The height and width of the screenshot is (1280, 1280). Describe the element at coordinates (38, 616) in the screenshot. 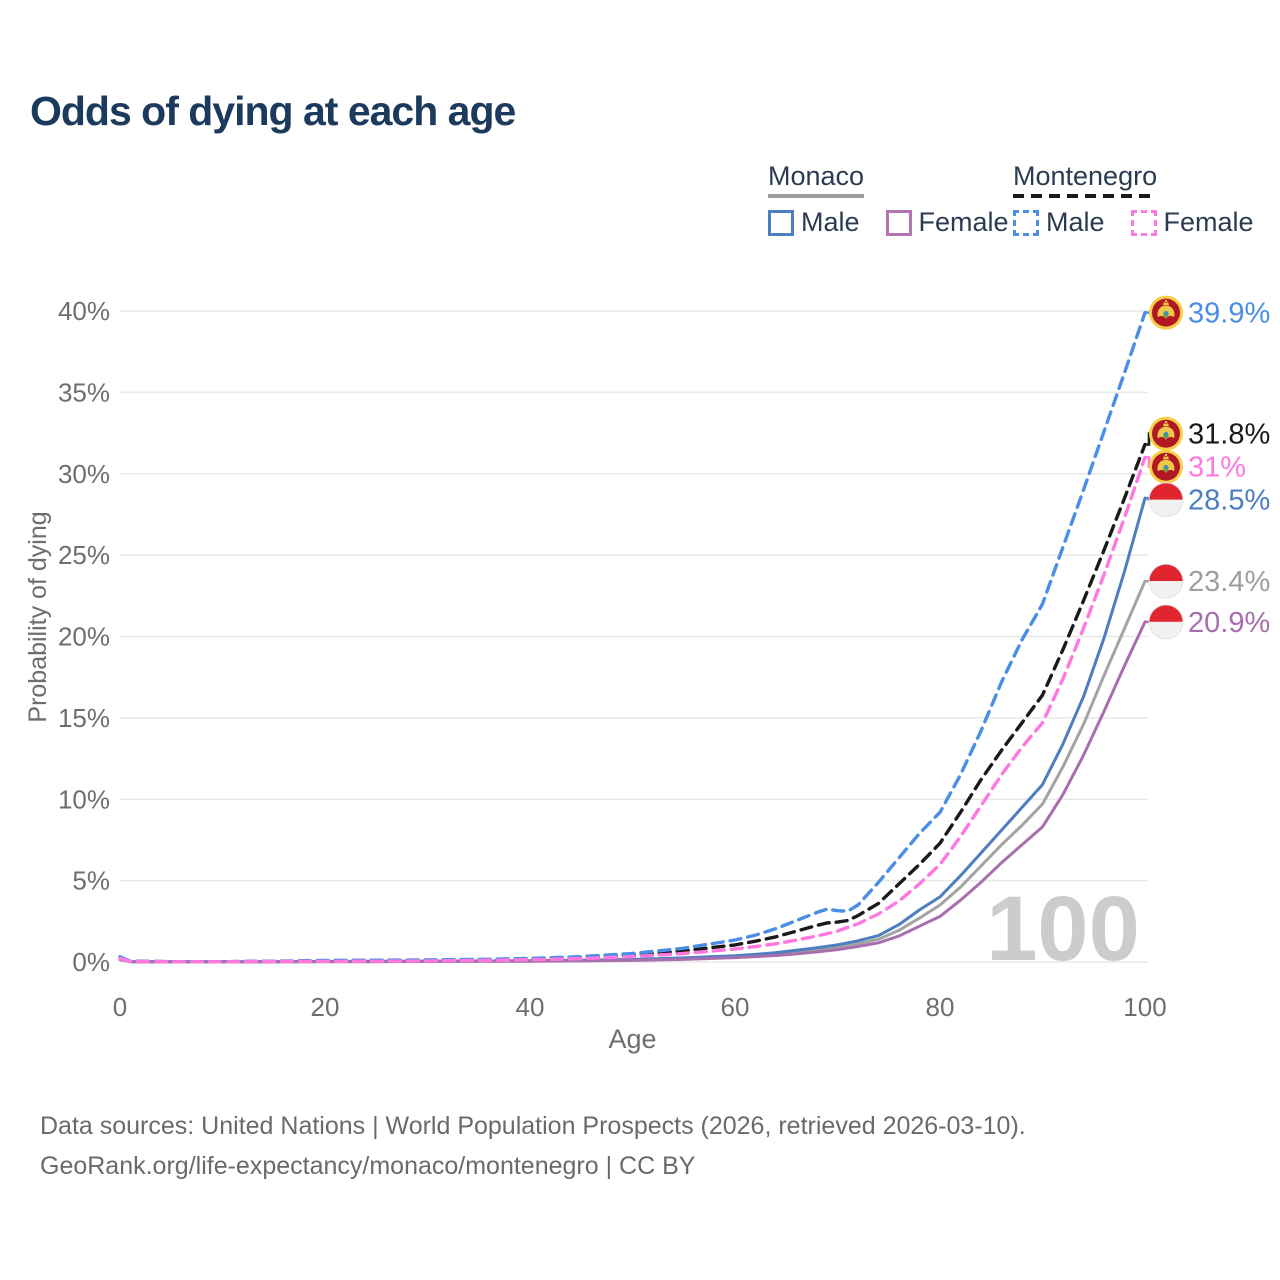

I see `y-axis-title: Probability of dying` at that location.